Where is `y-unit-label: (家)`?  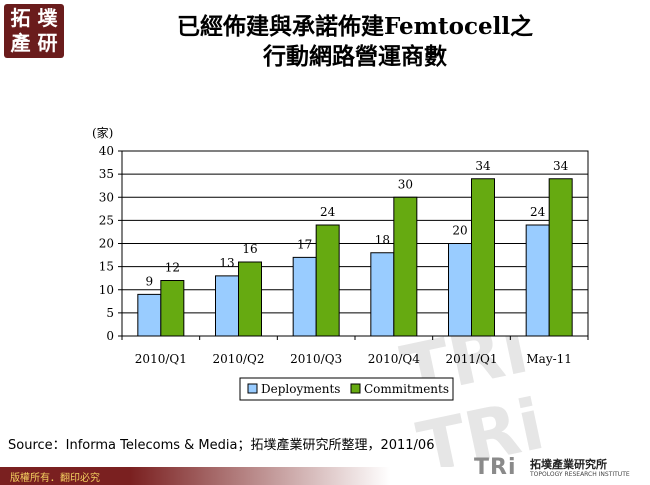
y-unit-label: (家) is located at coordinates (102, 132).